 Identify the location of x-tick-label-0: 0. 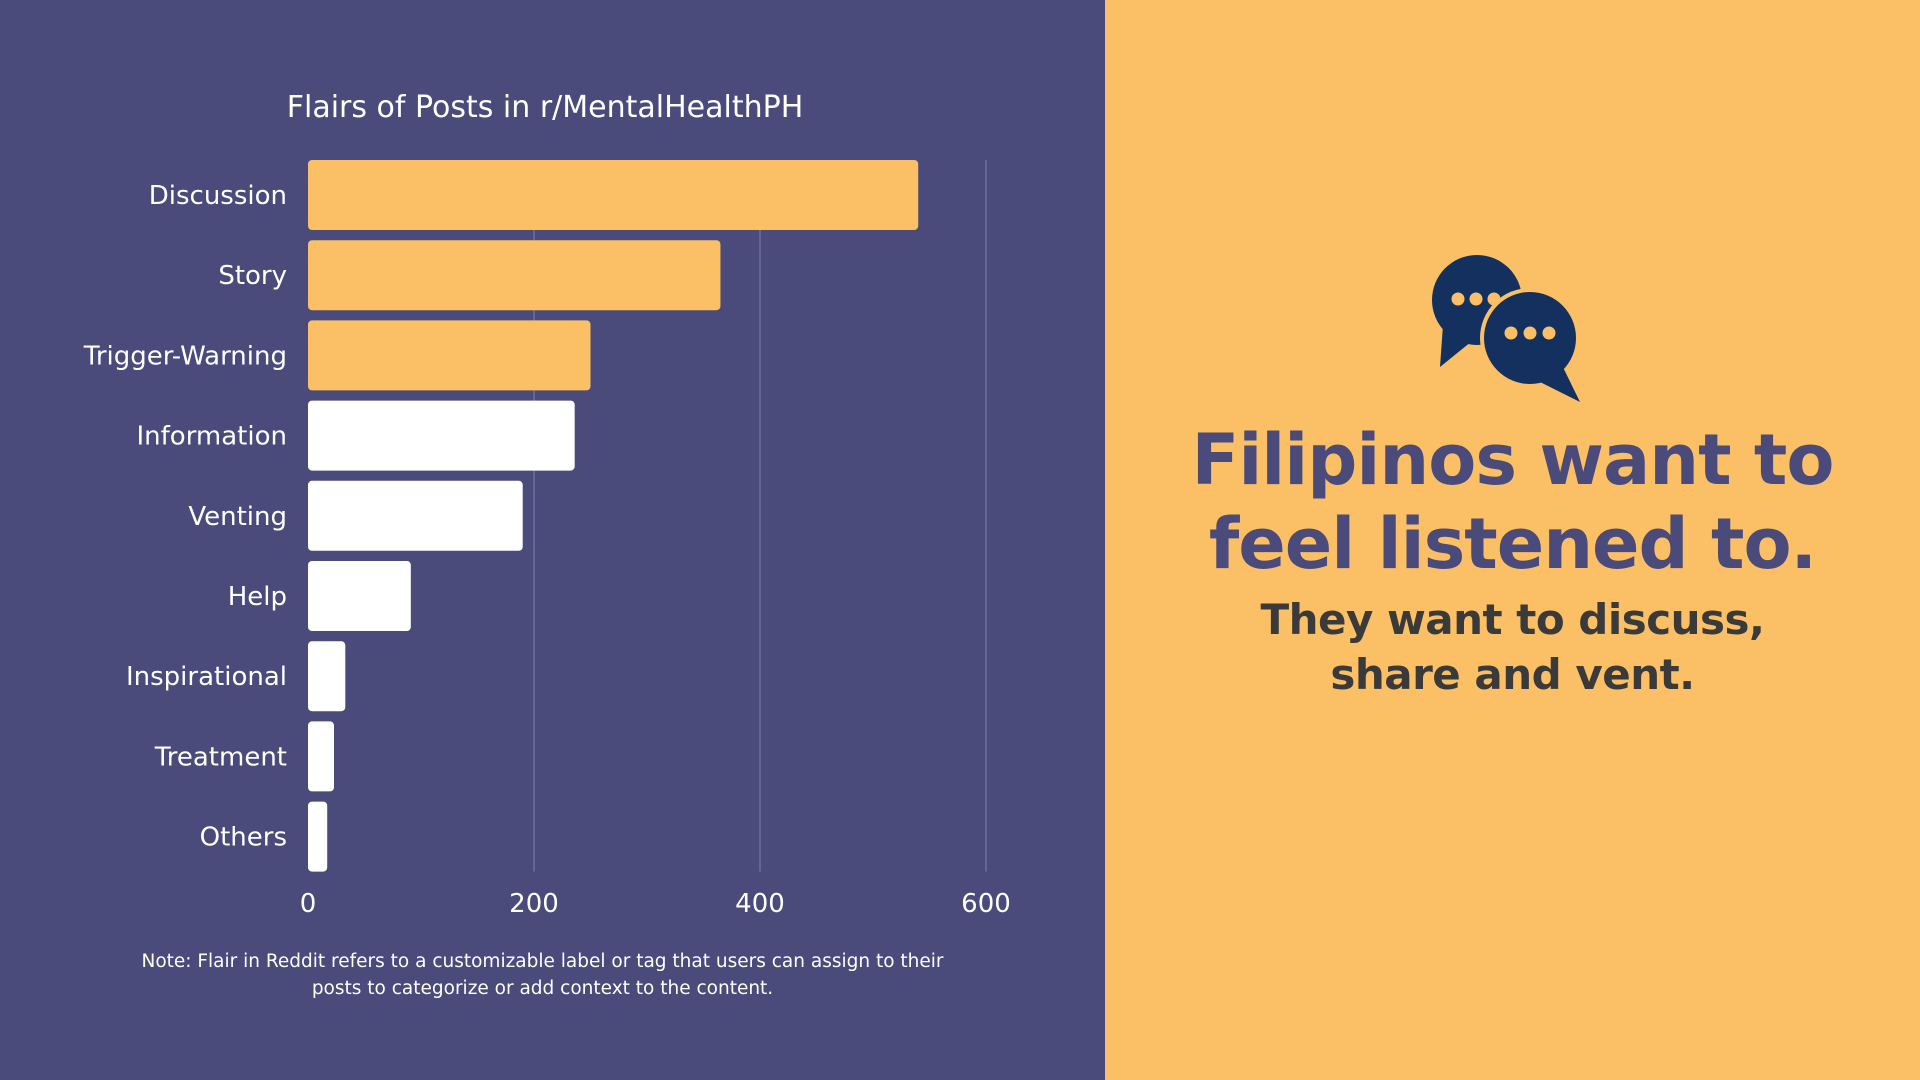
(308, 904).